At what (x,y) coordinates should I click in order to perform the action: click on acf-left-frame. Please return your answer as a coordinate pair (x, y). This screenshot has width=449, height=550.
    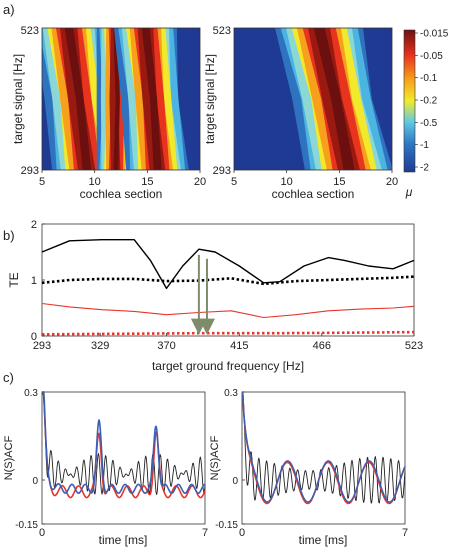
    Looking at the image, I should click on (123, 458).